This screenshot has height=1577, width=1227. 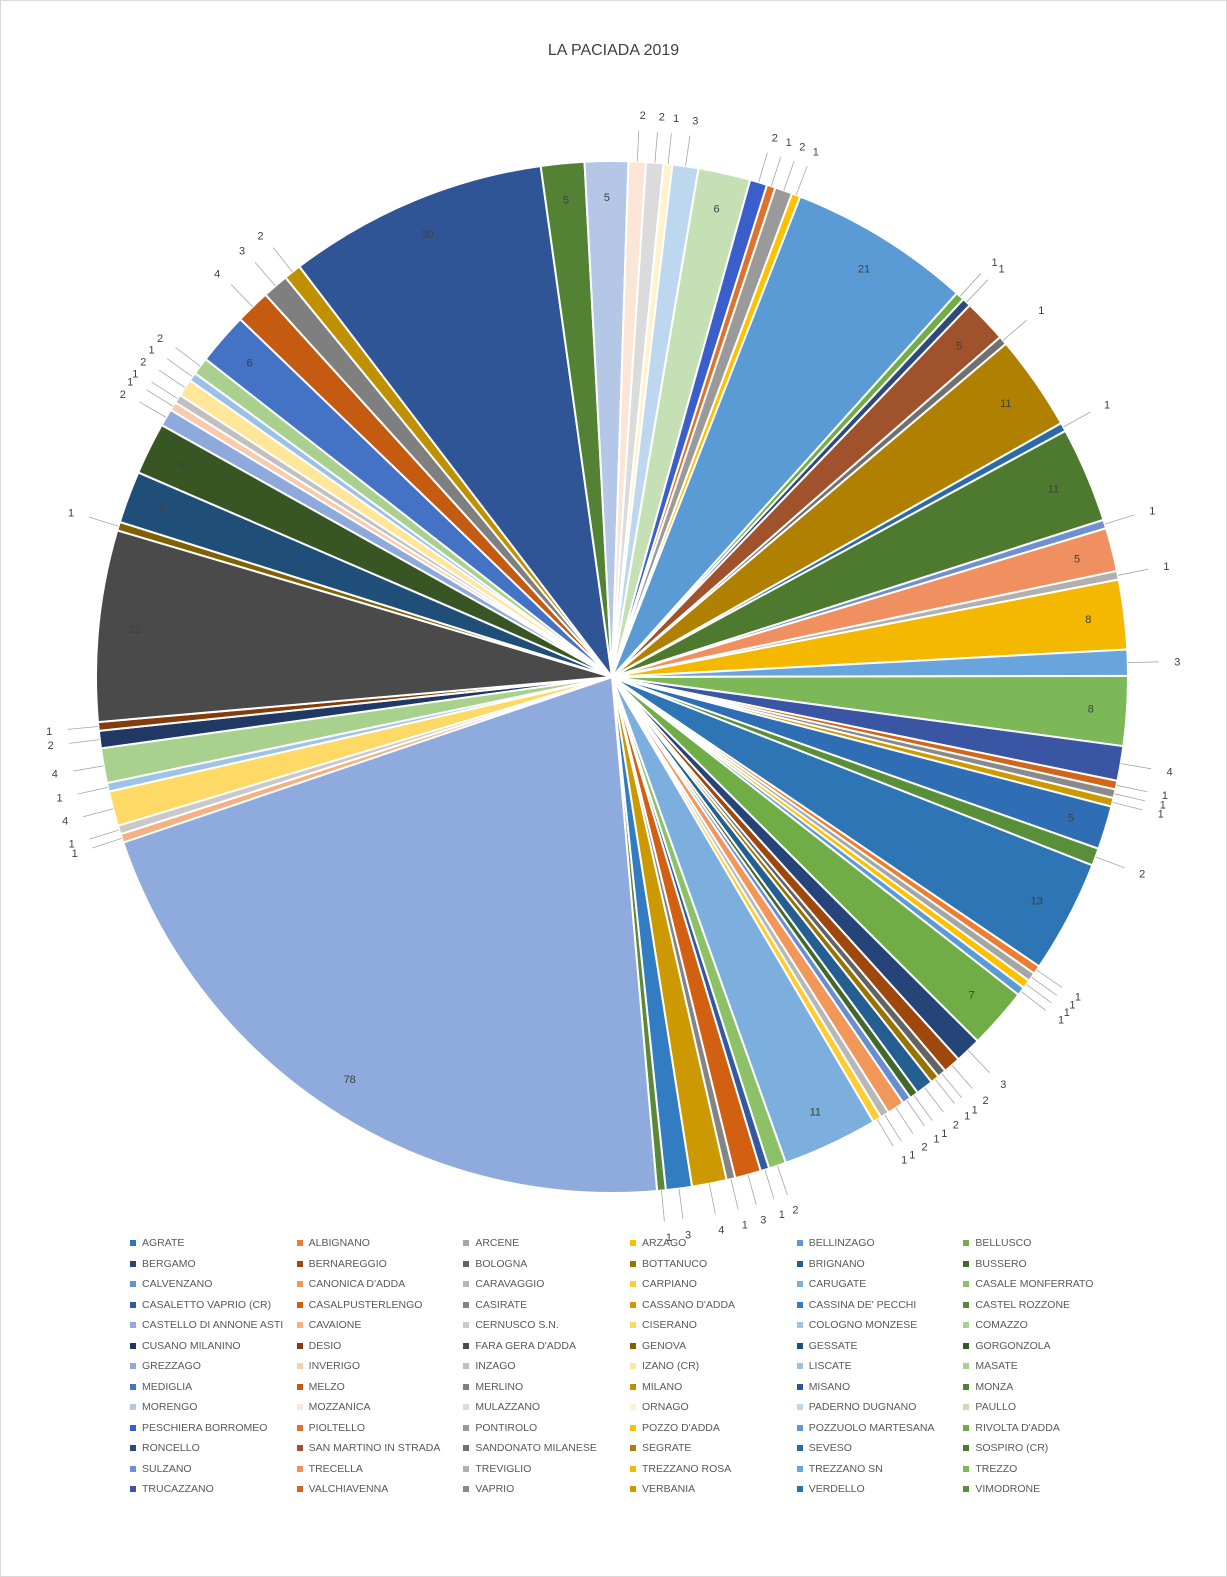 I want to click on legend-label: TREZZANO SN, so click(x=845, y=1468).